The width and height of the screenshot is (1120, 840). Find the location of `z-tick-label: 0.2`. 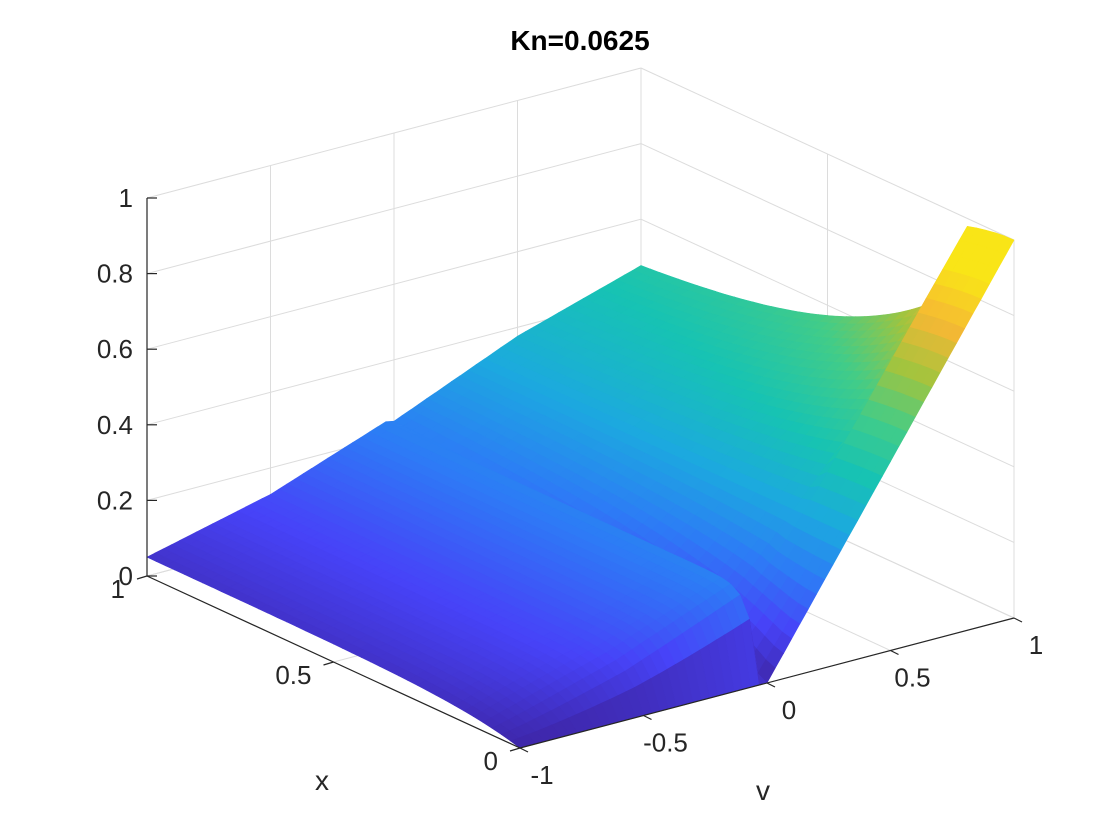

z-tick-label: 0.2 is located at coordinates (115, 500).